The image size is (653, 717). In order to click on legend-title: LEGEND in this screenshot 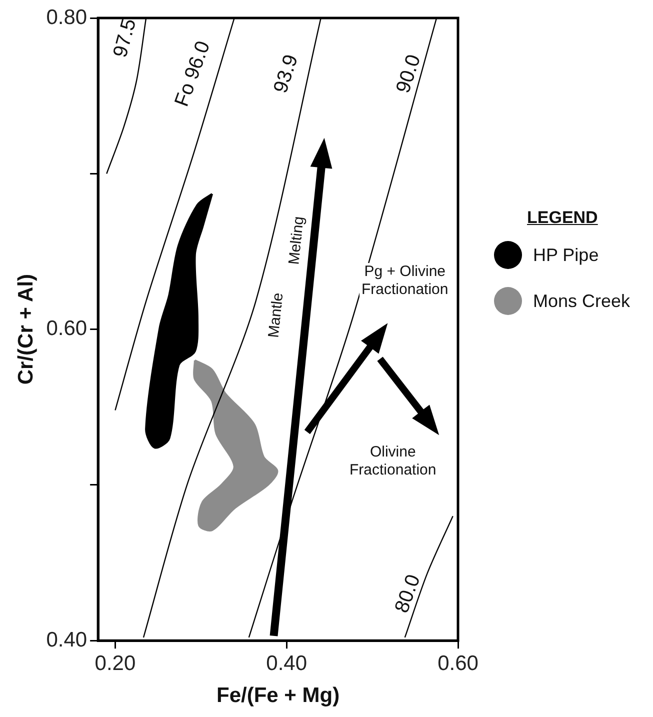, I will do `click(563, 218)`.